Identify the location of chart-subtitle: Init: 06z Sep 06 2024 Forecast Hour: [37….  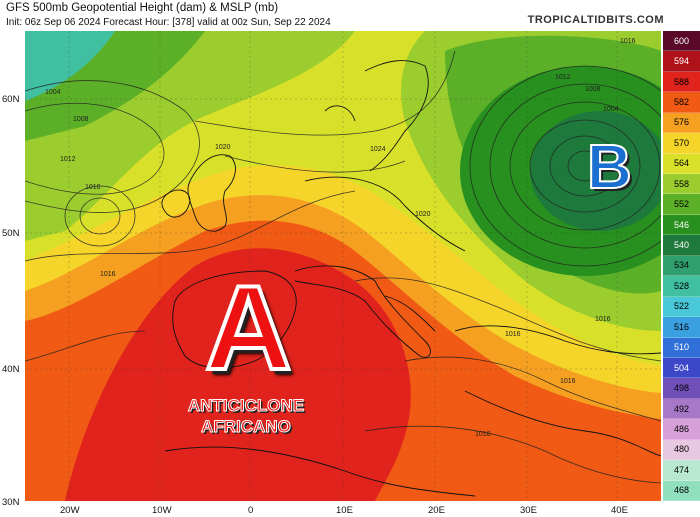
(168, 22).